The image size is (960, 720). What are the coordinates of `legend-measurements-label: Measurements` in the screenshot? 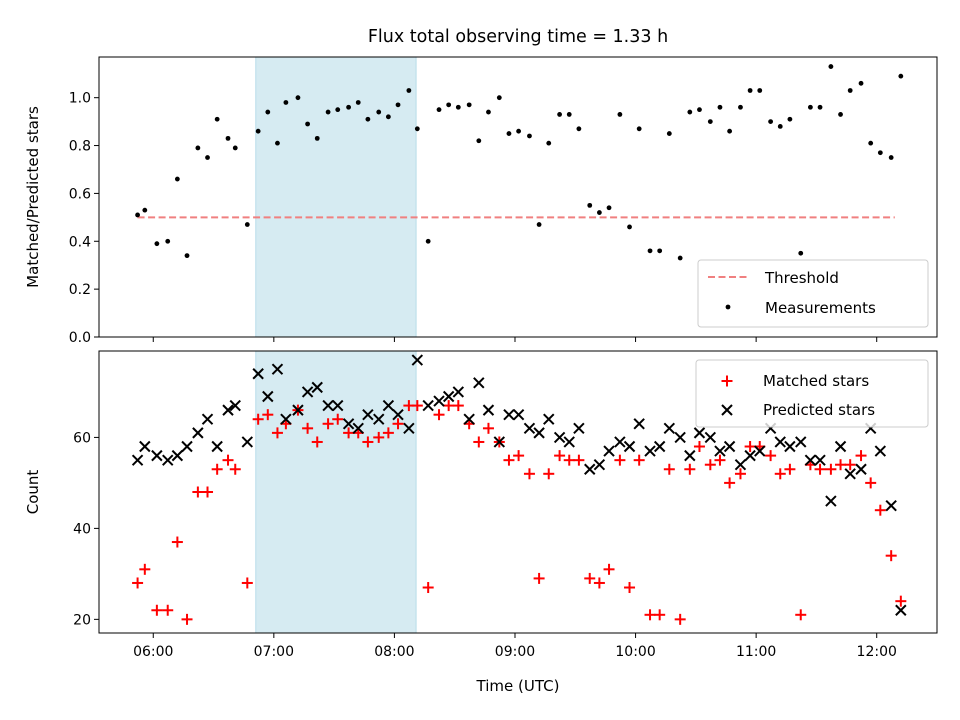 It's located at (820, 308).